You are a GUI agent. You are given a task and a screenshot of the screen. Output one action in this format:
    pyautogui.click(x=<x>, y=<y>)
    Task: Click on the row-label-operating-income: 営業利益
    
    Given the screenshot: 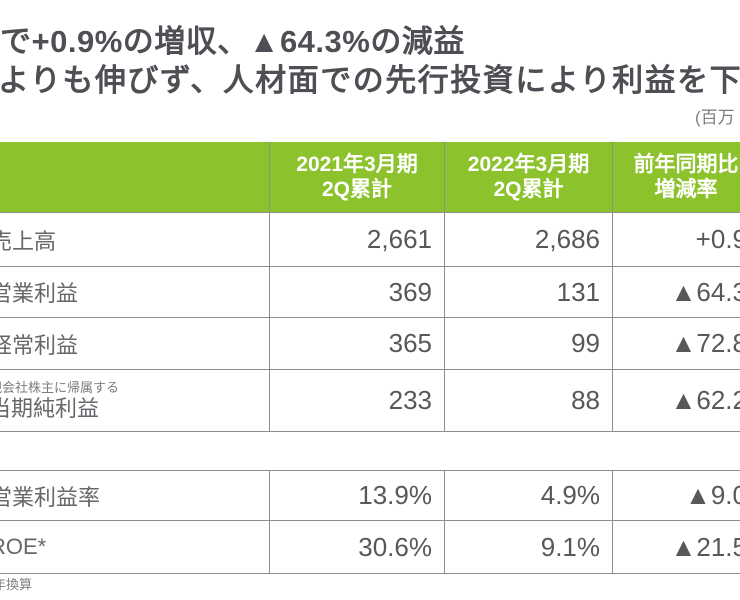 What is the action you would take?
    pyautogui.click(x=135, y=292)
    